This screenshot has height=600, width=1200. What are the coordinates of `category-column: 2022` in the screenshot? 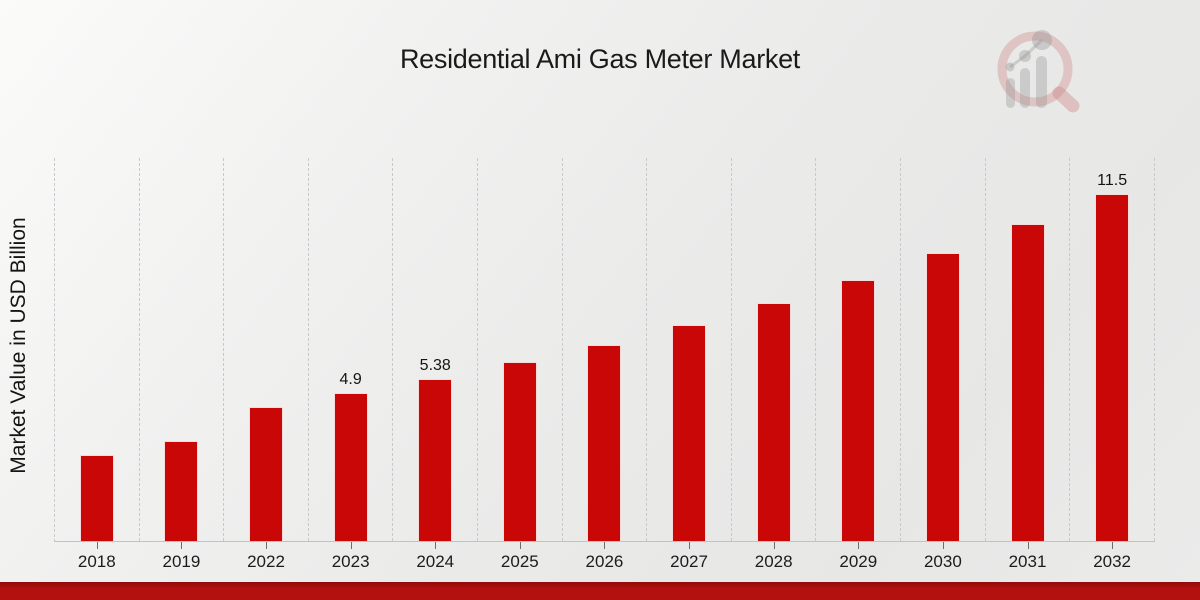 It's located at (266, 364).